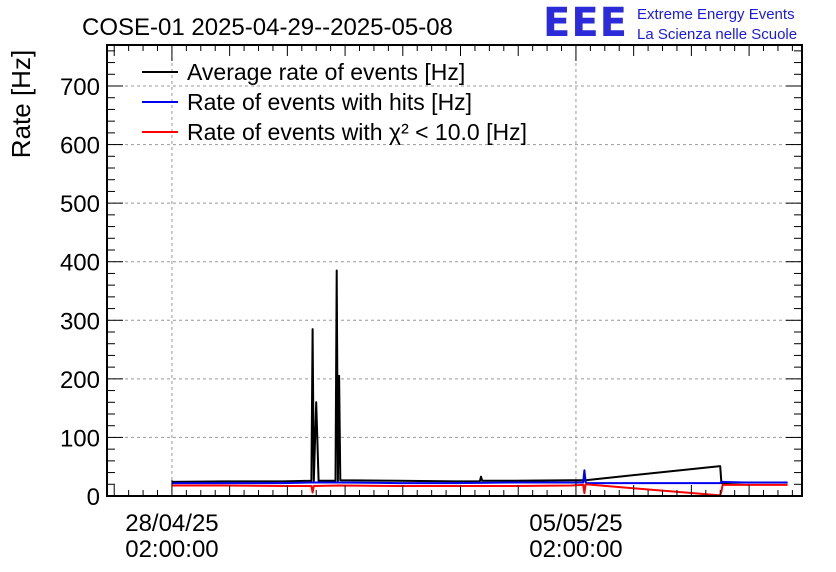  What do you see at coordinates (267, 27) in the screenshot?
I see `chart-title: COSE-01 2025-04-29--2025-05-08` at bounding box center [267, 27].